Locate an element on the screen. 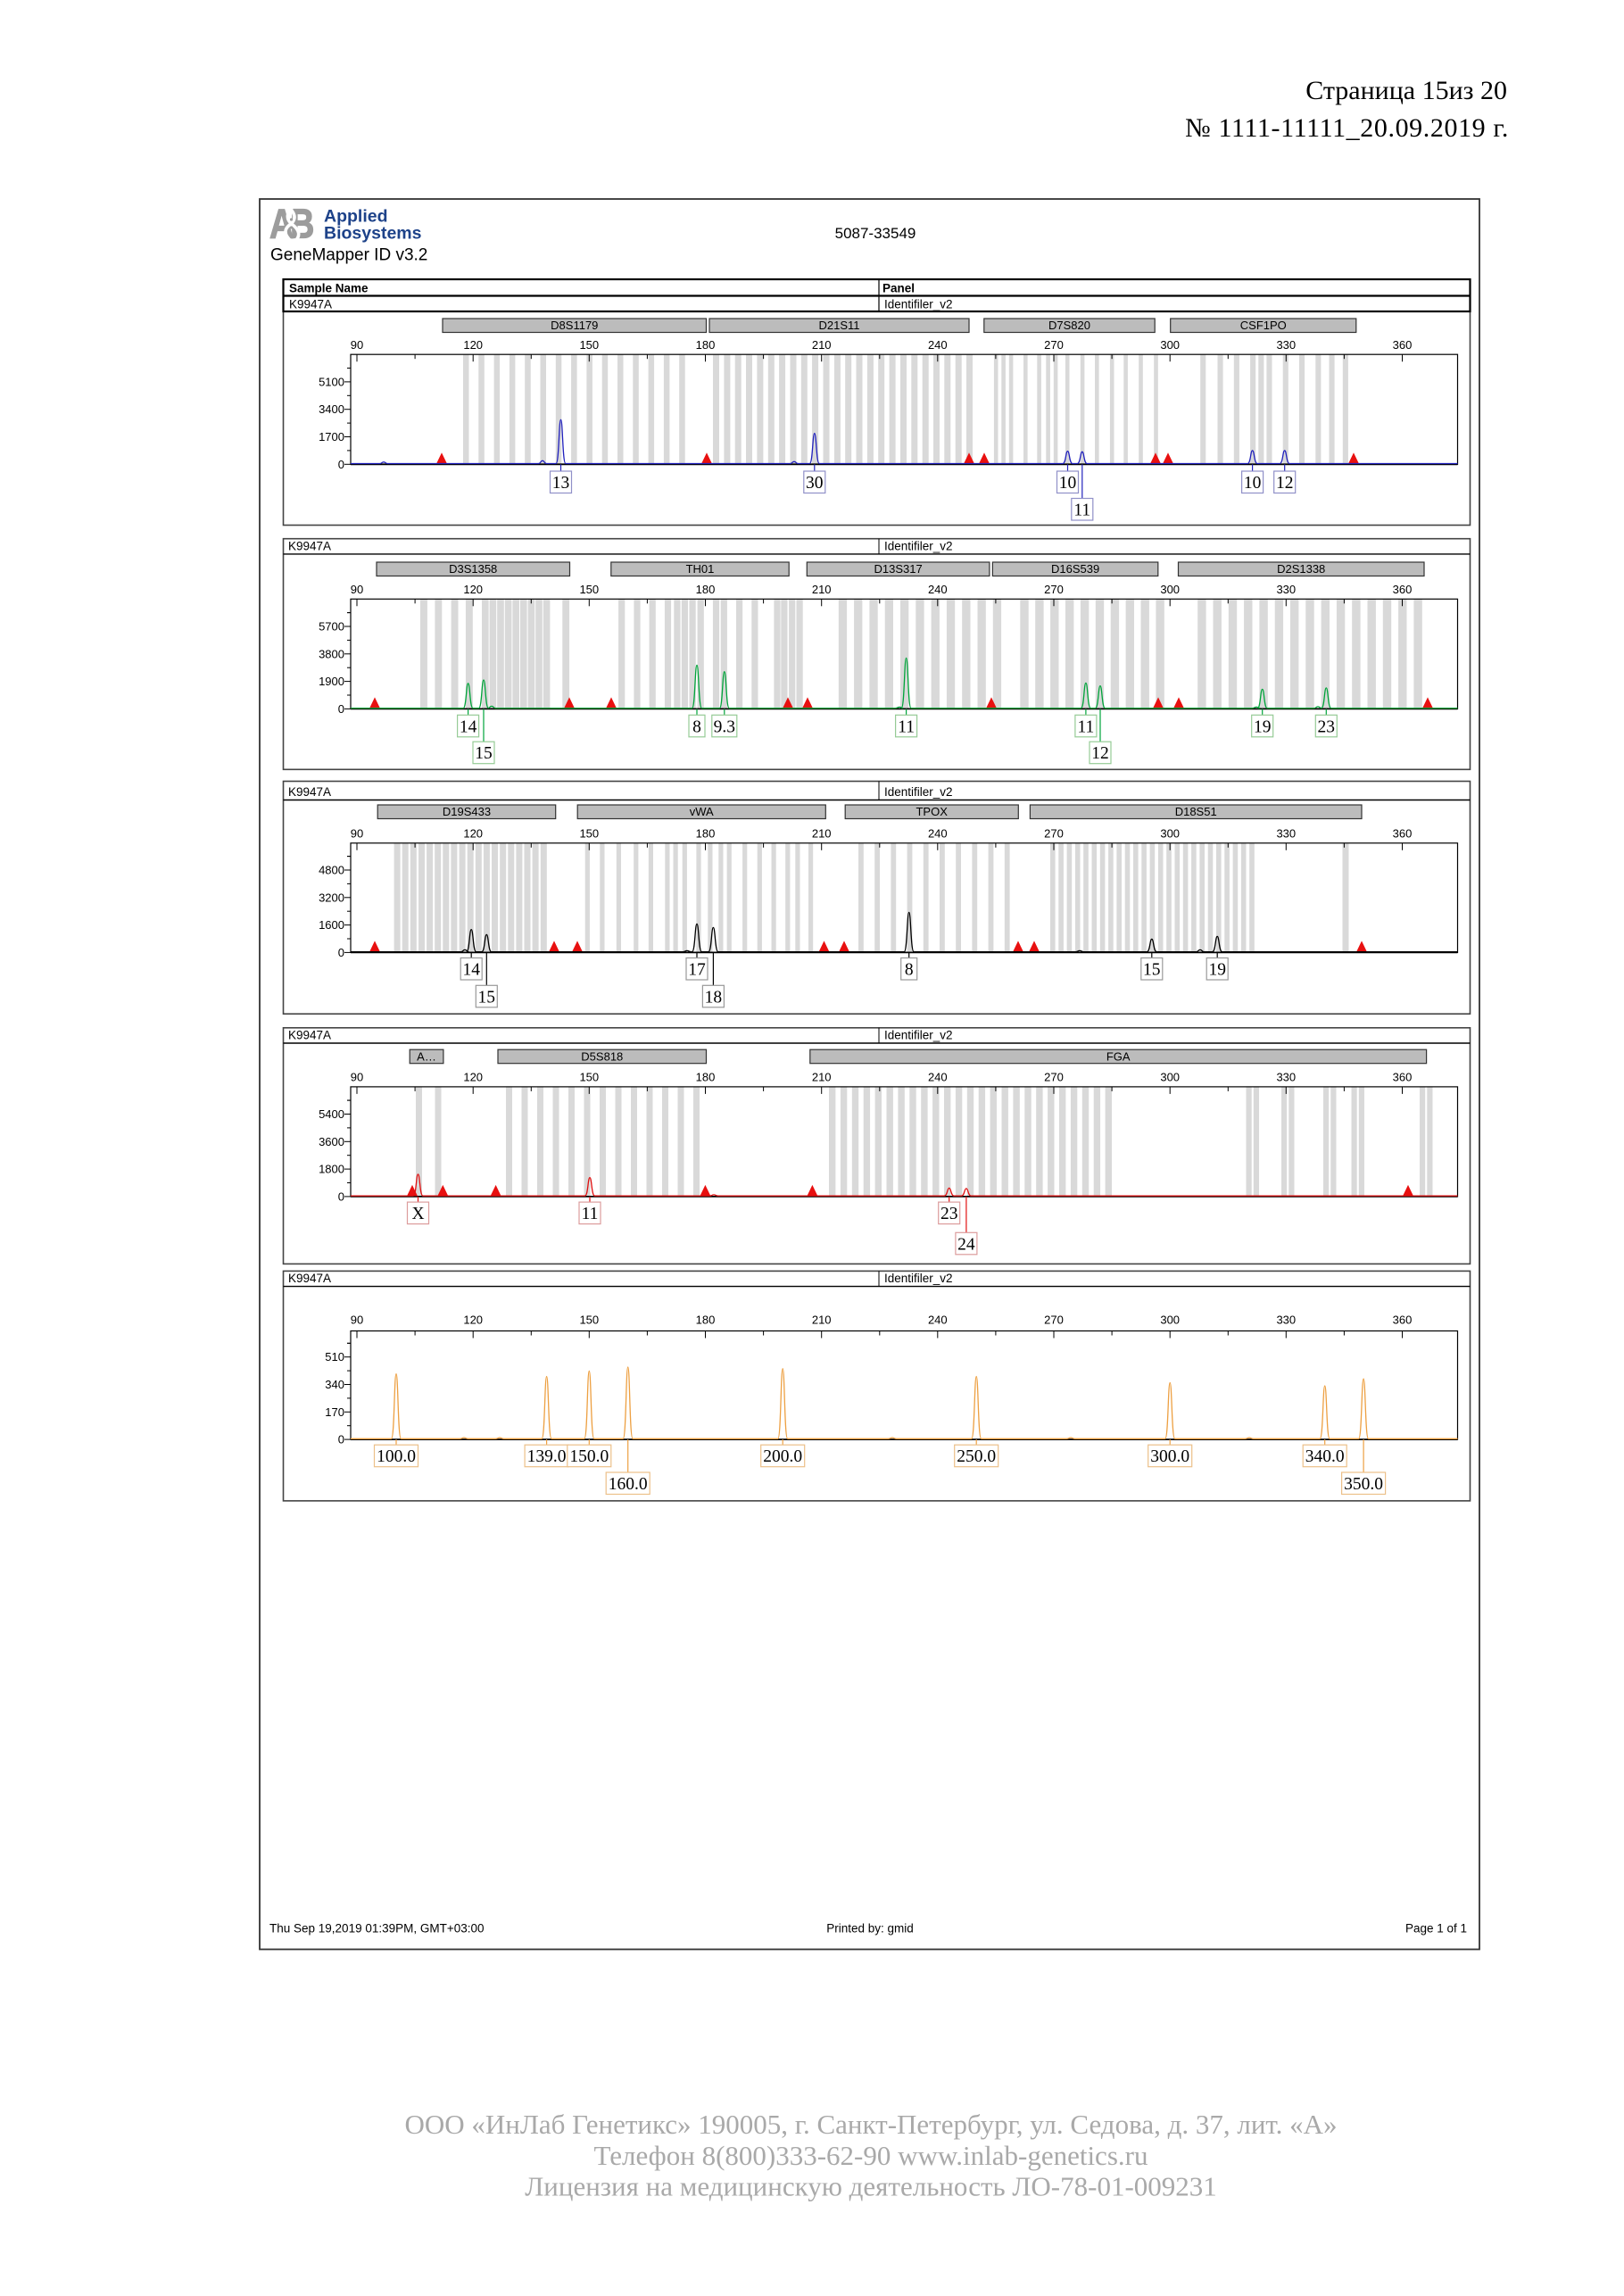  svg-text: № 1111-11111_20.09.2019 г. is located at coordinates (1347, 128).